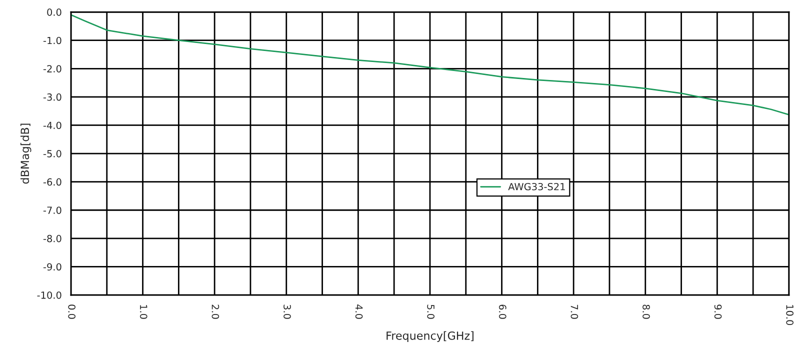 The image size is (801, 344). Describe the element at coordinates (52, 126) in the screenshot. I see `y-tick-label: -4.0` at that location.